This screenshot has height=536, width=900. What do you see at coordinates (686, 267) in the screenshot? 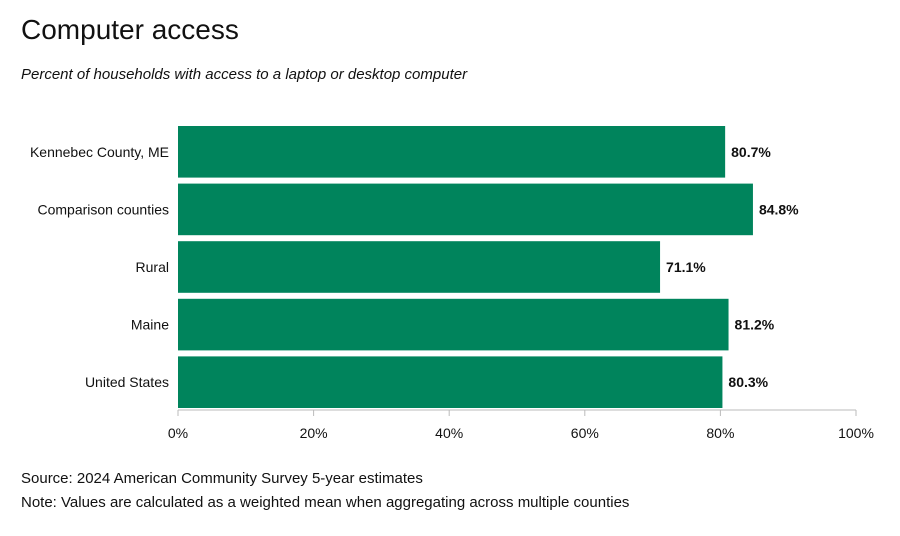
I see `value-label: 71.1%` at bounding box center [686, 267].